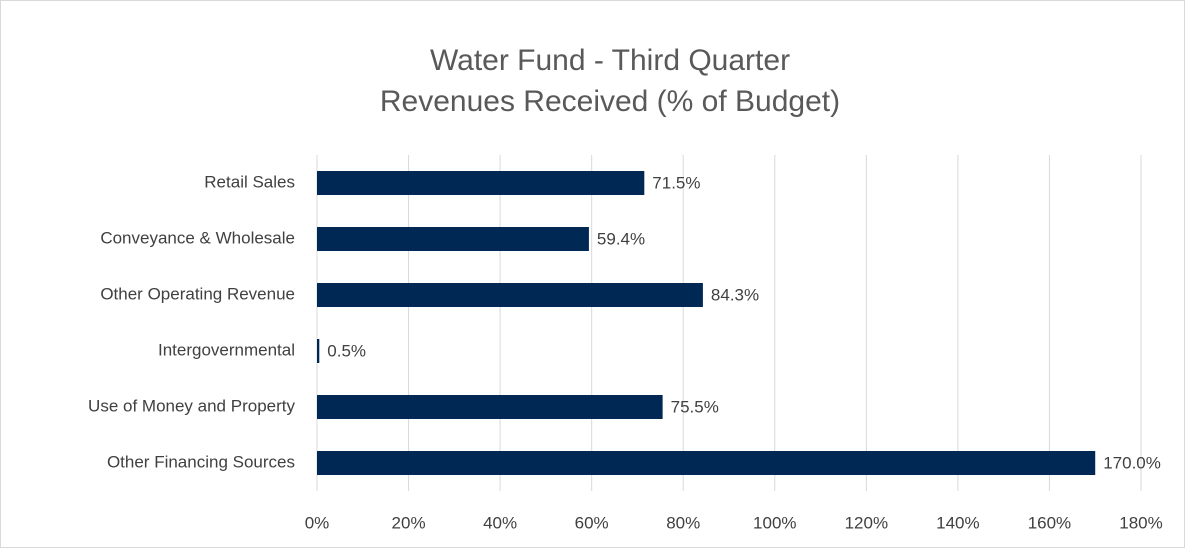 This screenshot has width=1185, height=548. What do you see at coordinates (735, 294) in the screenshot?
I see `data-label: 84.3%` at bounding box center [735, 294].